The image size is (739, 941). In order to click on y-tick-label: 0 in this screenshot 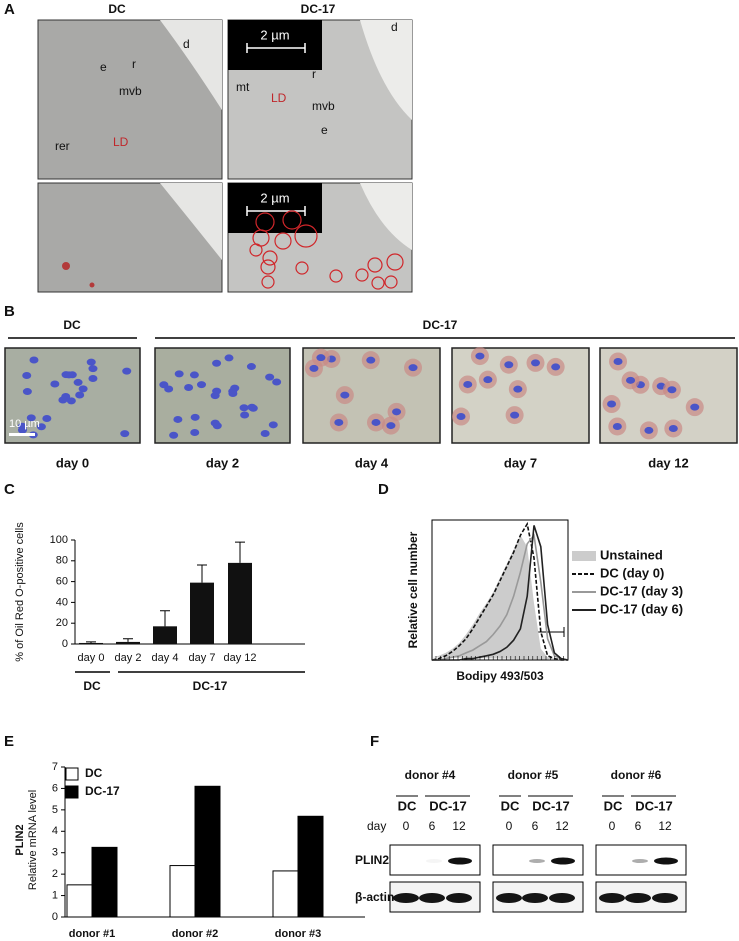, I will do `click(65, 644)`.